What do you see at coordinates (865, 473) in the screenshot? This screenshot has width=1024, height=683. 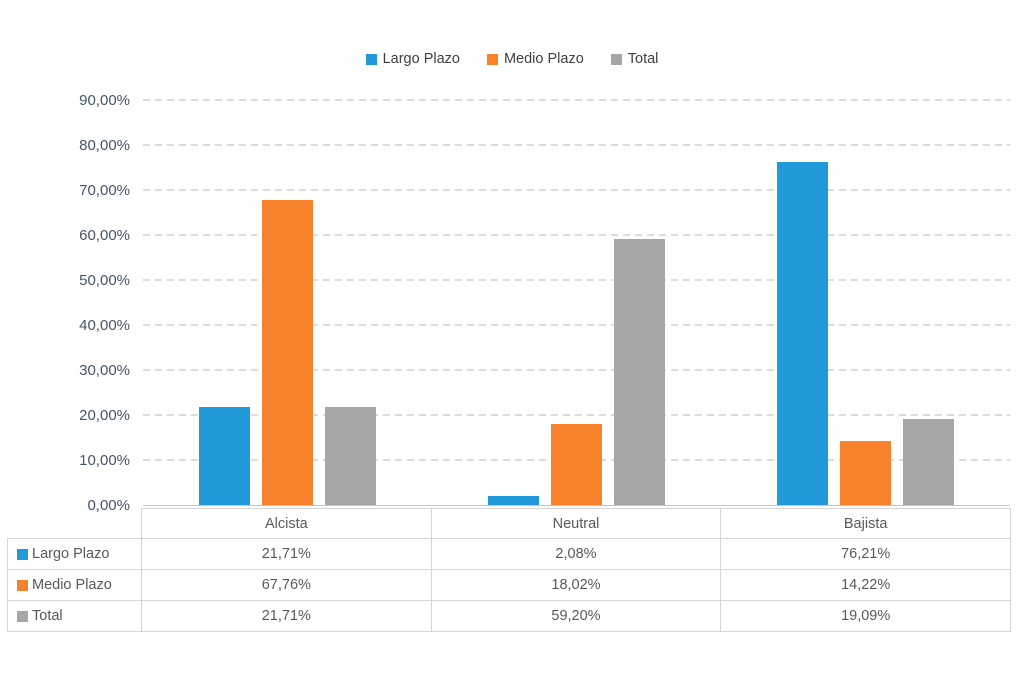 I see `bar-medio-plazo-bajista` at bounding box center [865, 473].